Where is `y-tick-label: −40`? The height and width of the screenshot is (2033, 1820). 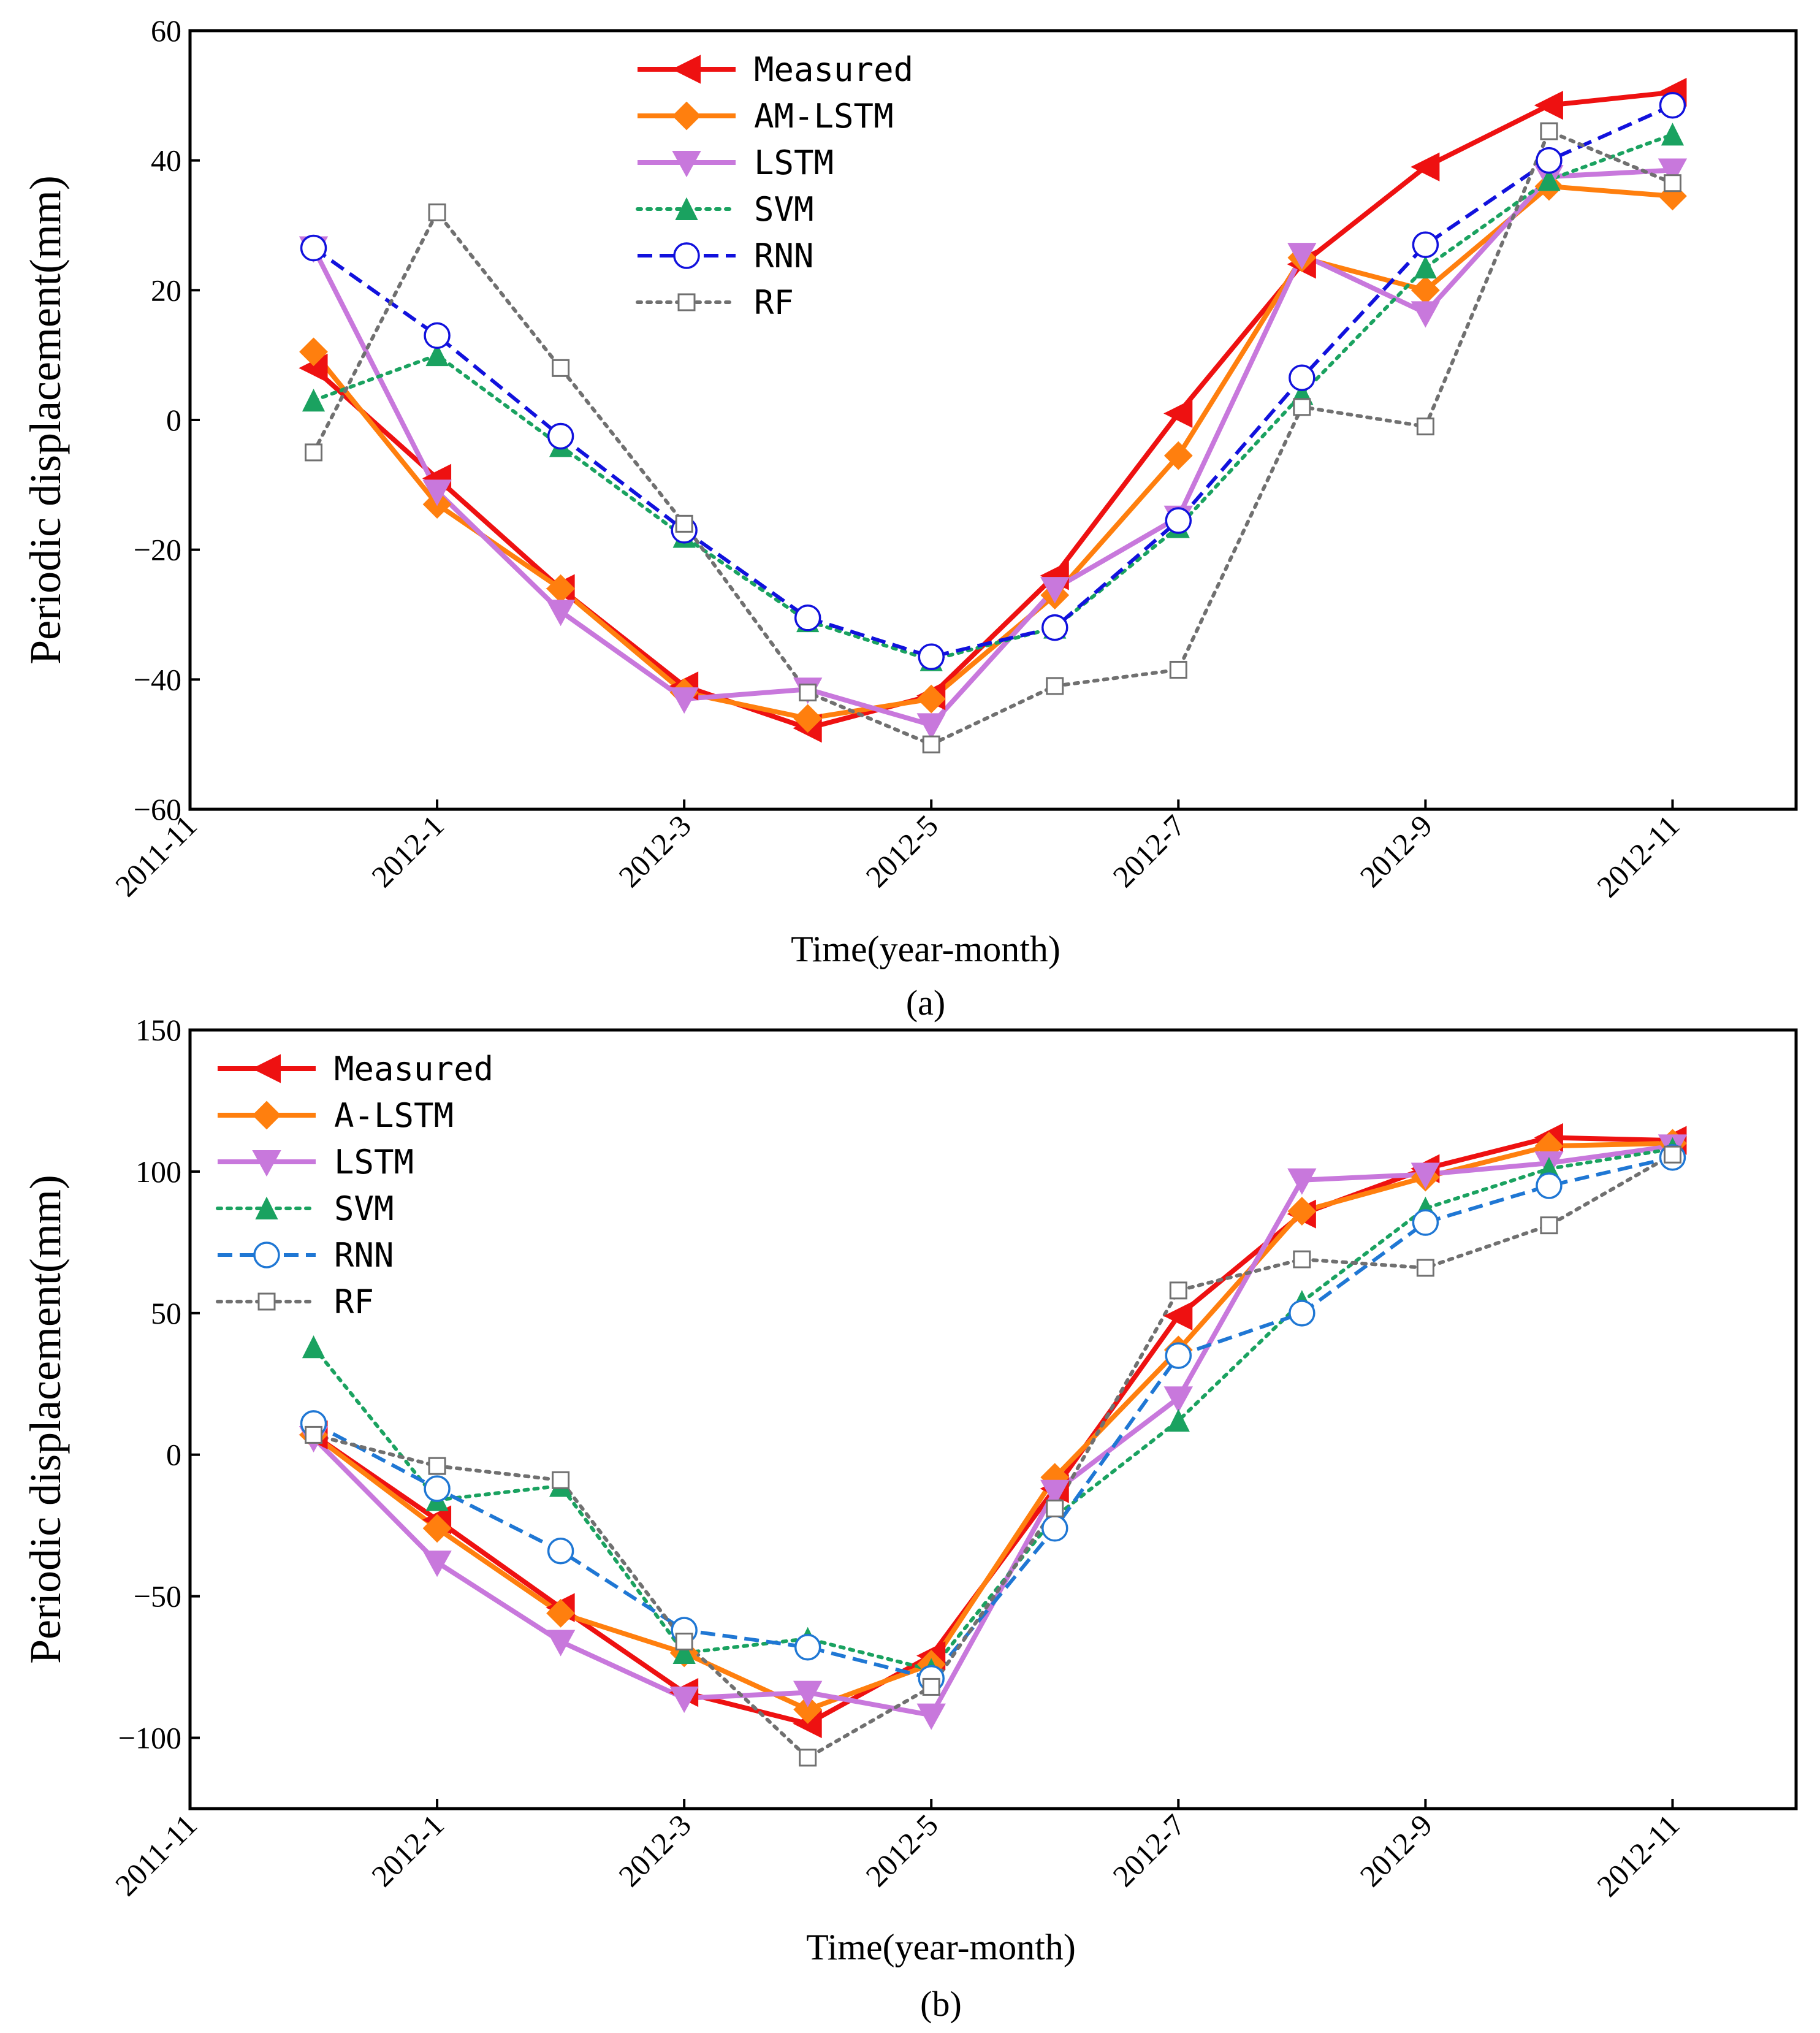 y-tick-label: −40 is located at coordinates (157, 679).